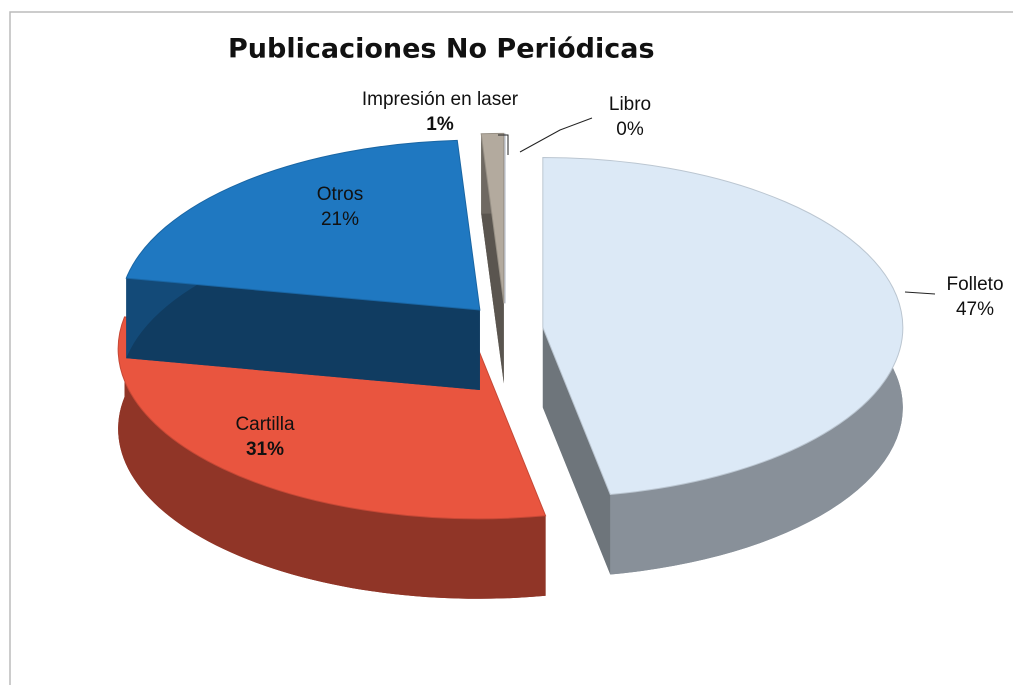 The height and width of the screenshot is (685, 1013). What do you see at coordinates (630, 129) in the screenshot?
I see `slice-label-value: 0%` at bounding box center [630, 129].